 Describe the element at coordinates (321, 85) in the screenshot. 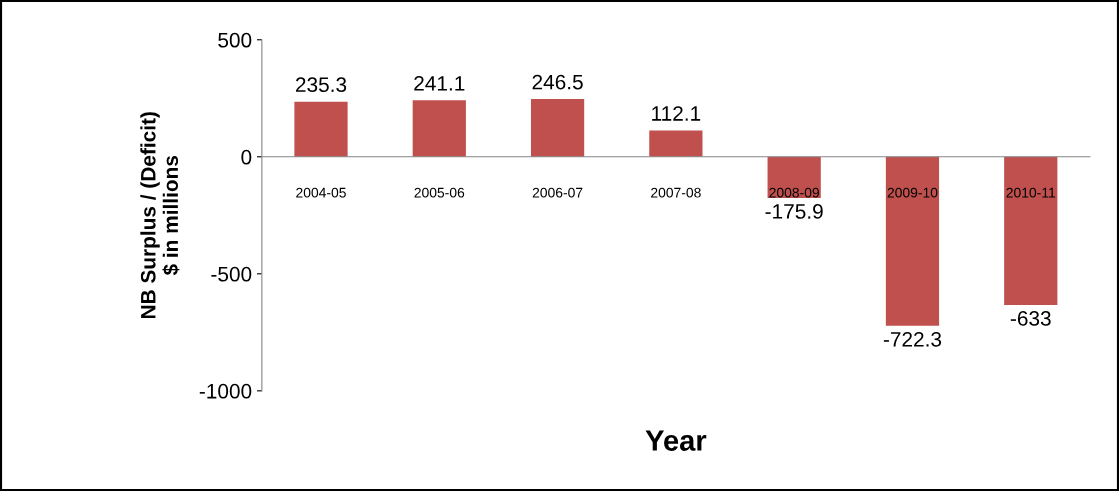

I see `data-label: 235.3` at that location.